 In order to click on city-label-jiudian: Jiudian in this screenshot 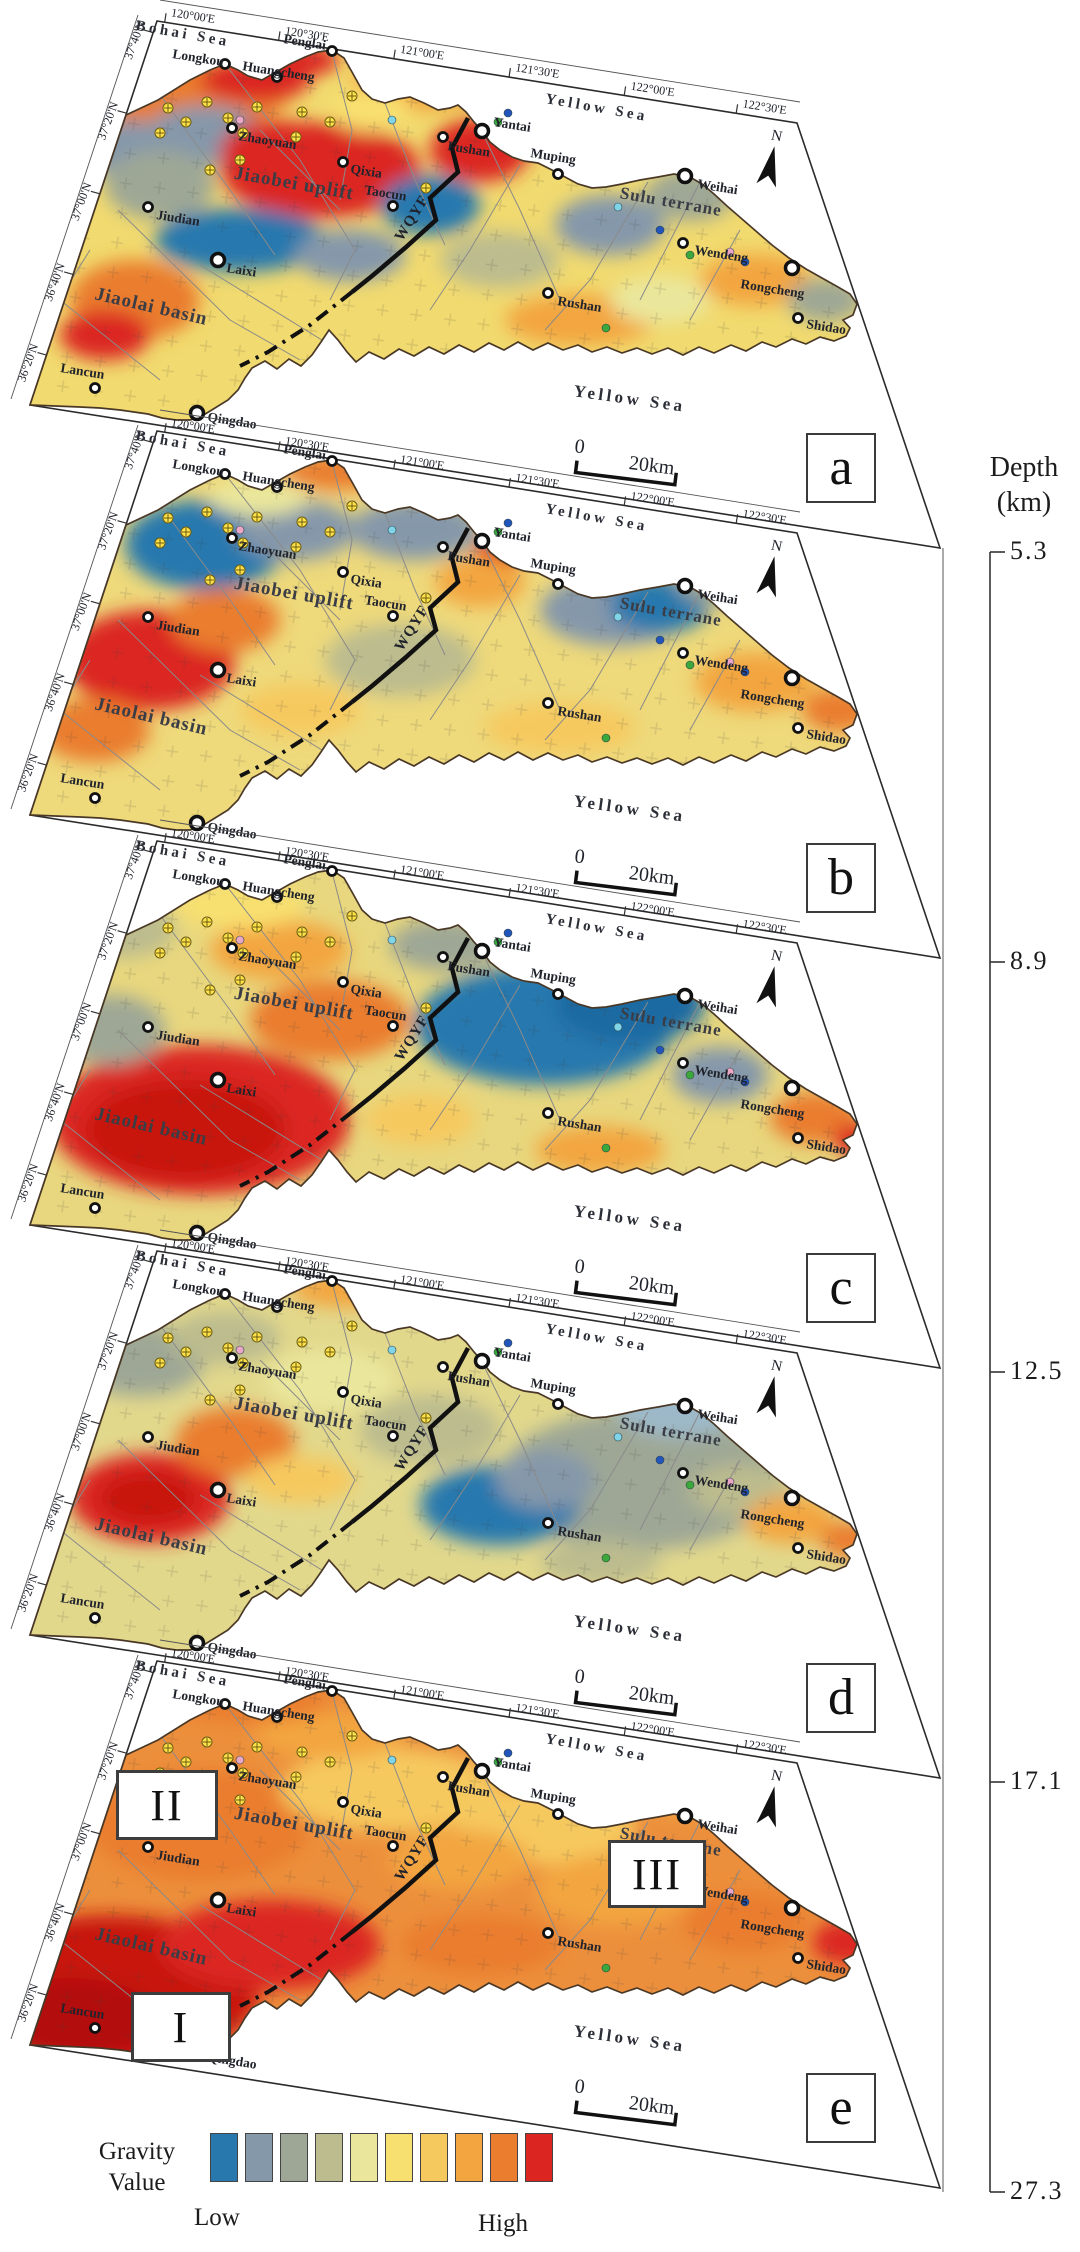, I will do `click(179, 1448)`.